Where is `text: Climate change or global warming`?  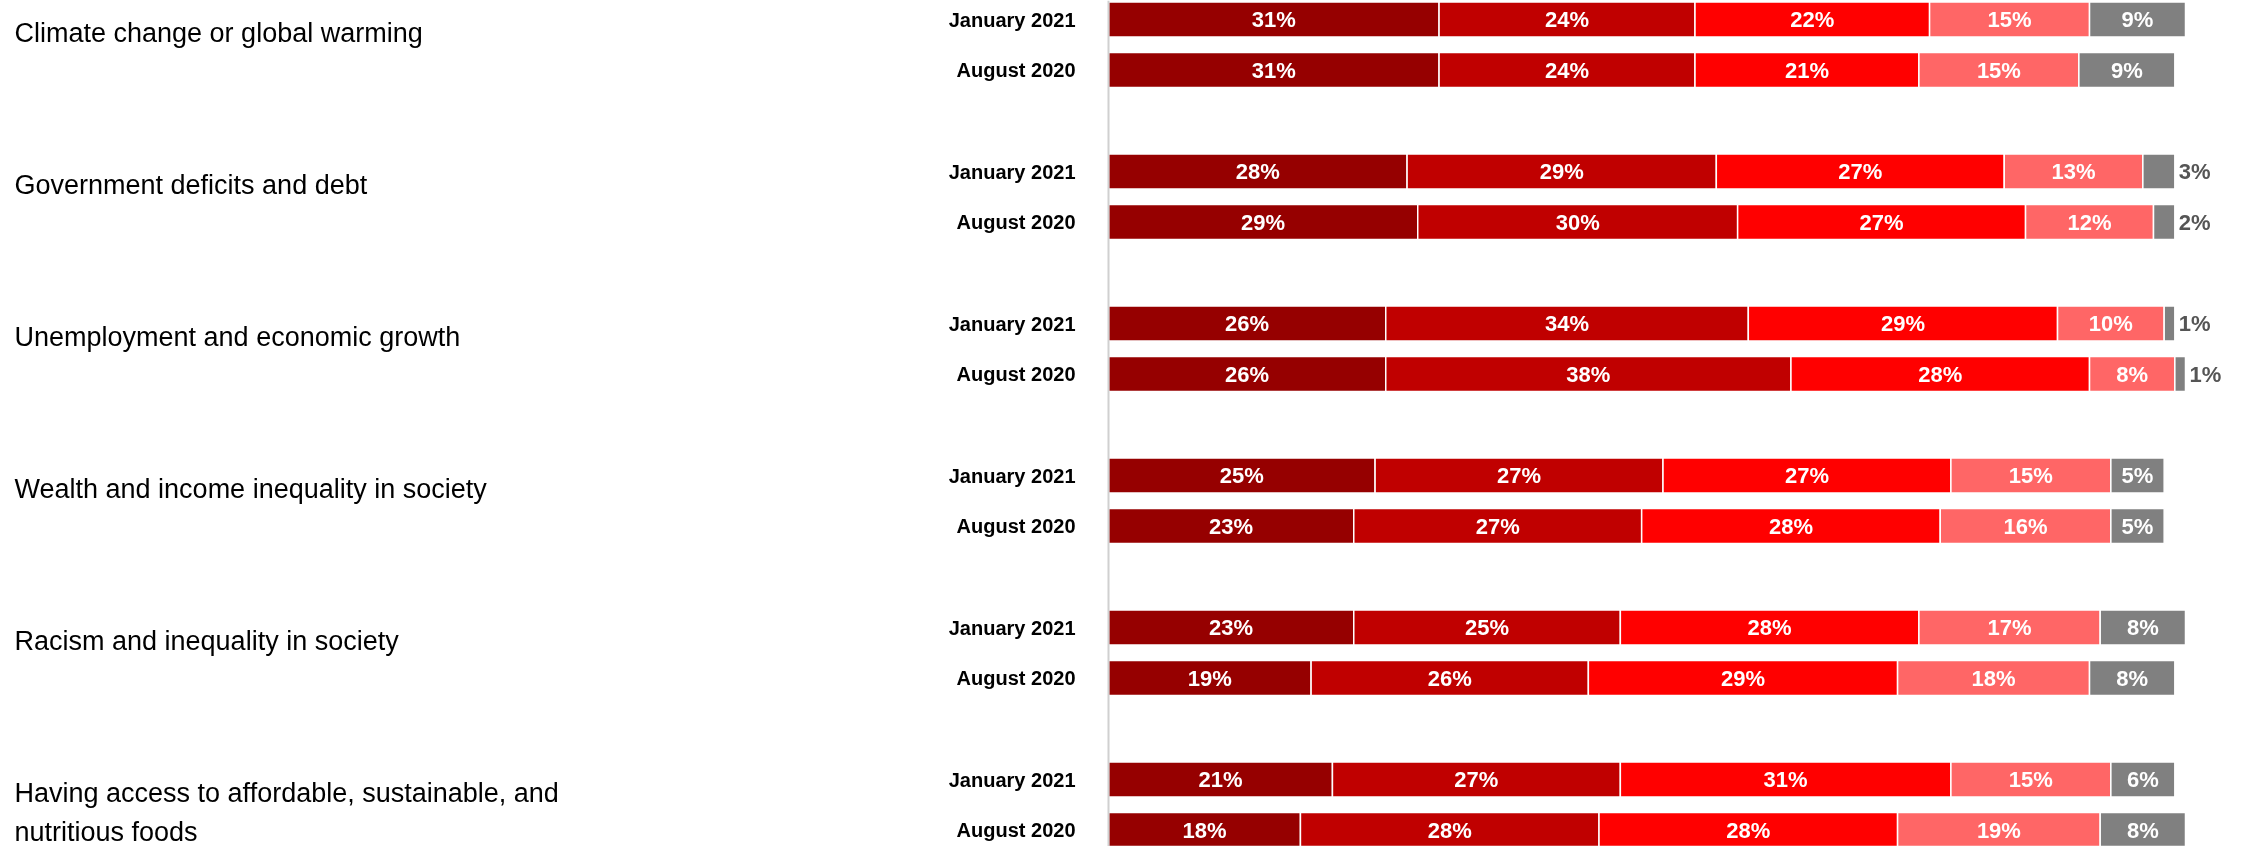
text: Climate change or global warming is located at coordinates (218, 32).